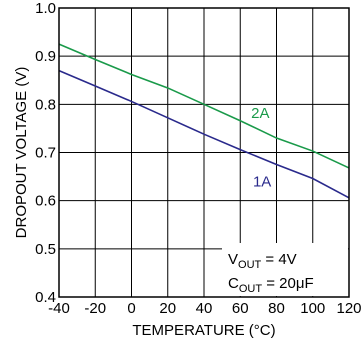 The width and height of the screenshot is (363, 347). Describe the element at coordinates (45, 56) in the screenshot. I see `y-tick-label: 0.9` at that location.